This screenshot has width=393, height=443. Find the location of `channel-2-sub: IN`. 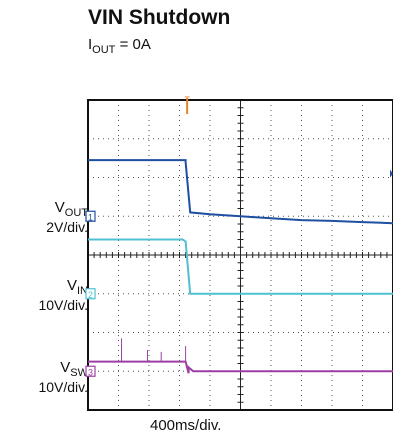

channel-2-sub: IN is located at coordinates (82, 290).